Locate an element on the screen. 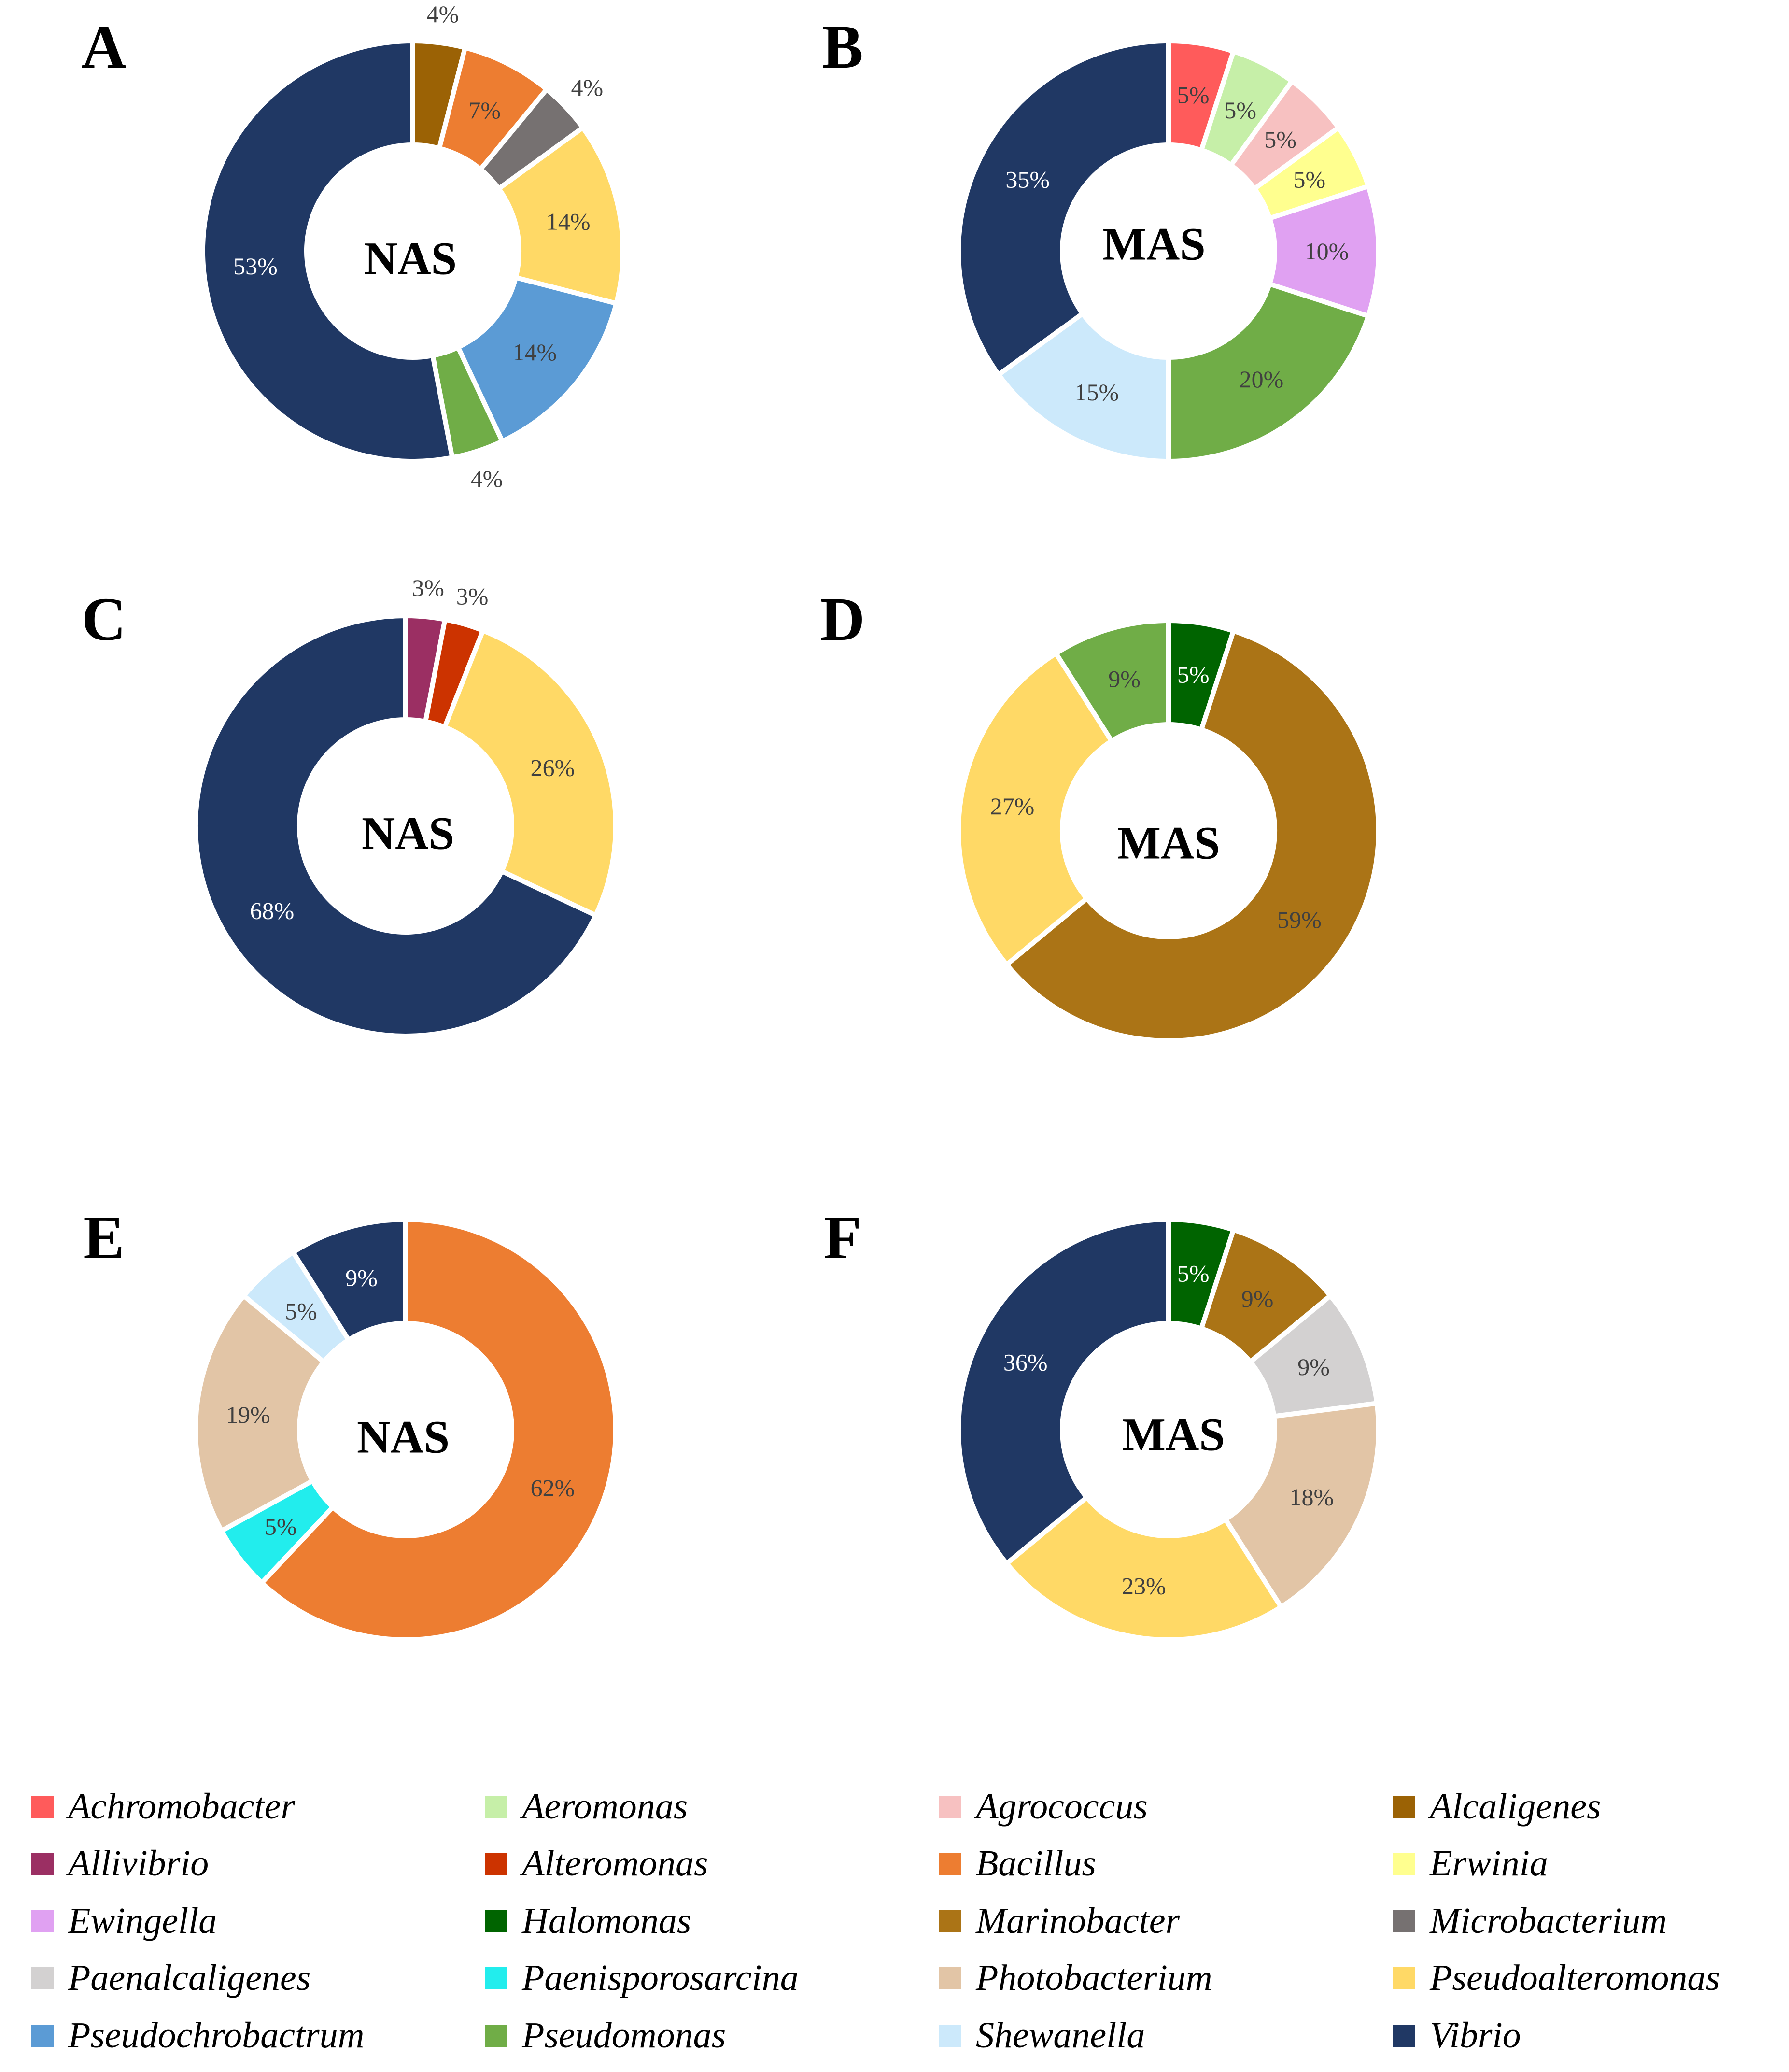  legend-label: Erwinia is located at coordinates (1488, 1863).